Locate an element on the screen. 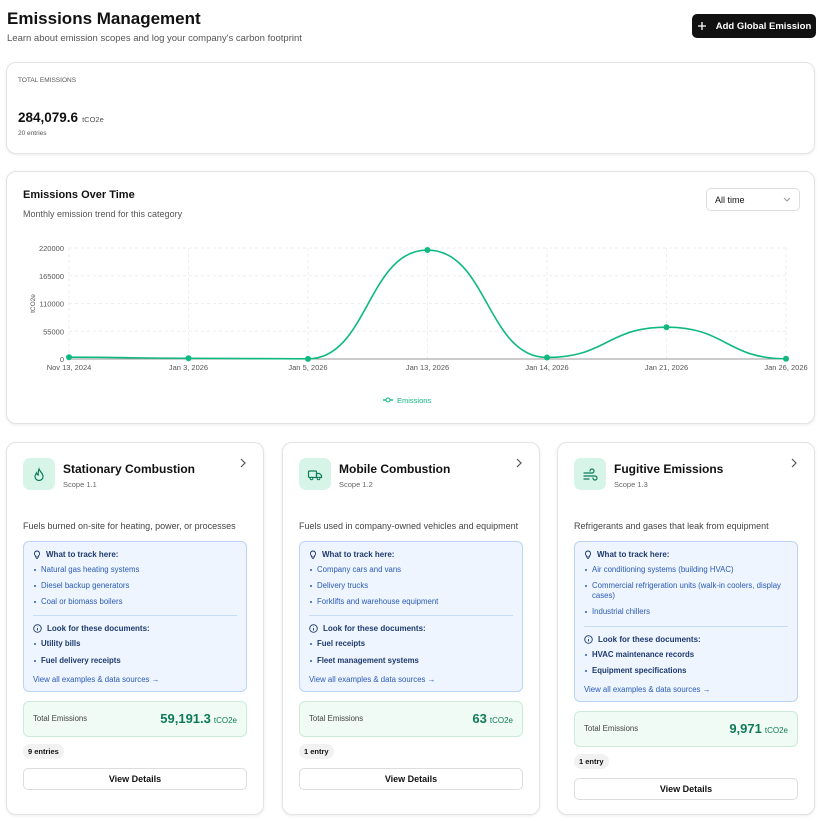  summary-entries: 20 entries is located at coordinates (32, 133).